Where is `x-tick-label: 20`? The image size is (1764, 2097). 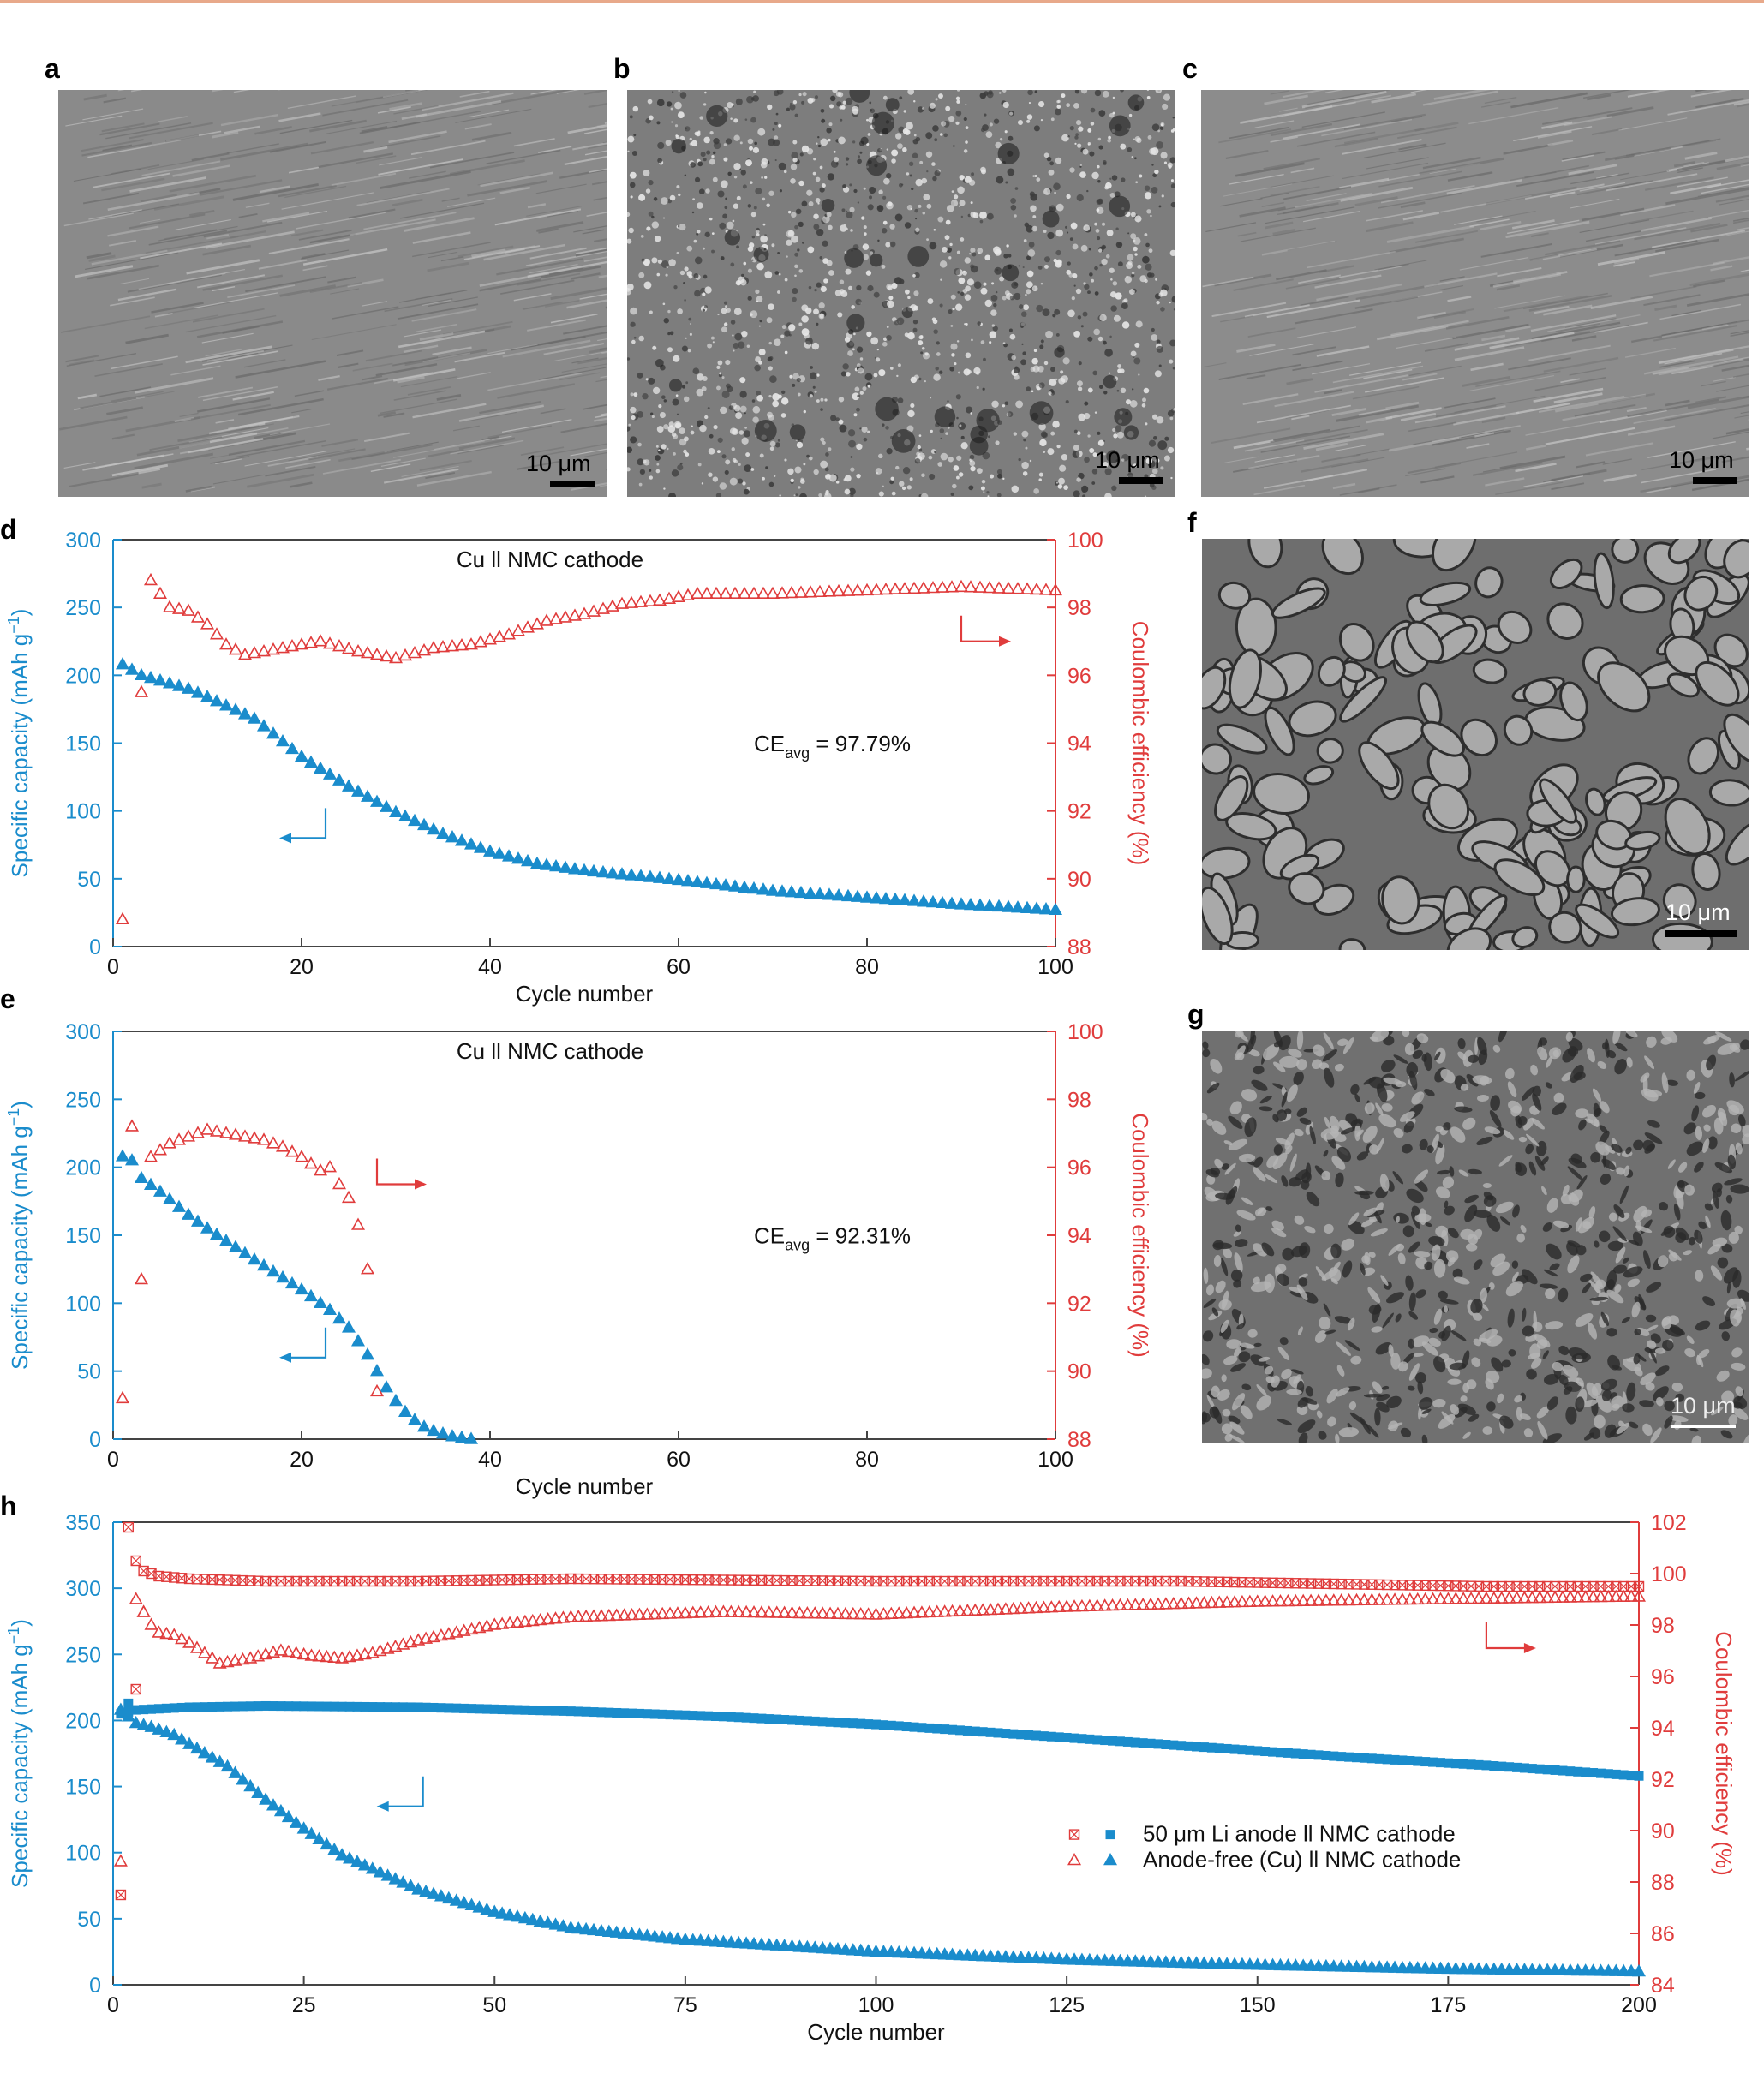
x-tick-label: 20 is located at coordinates (302, 1460).